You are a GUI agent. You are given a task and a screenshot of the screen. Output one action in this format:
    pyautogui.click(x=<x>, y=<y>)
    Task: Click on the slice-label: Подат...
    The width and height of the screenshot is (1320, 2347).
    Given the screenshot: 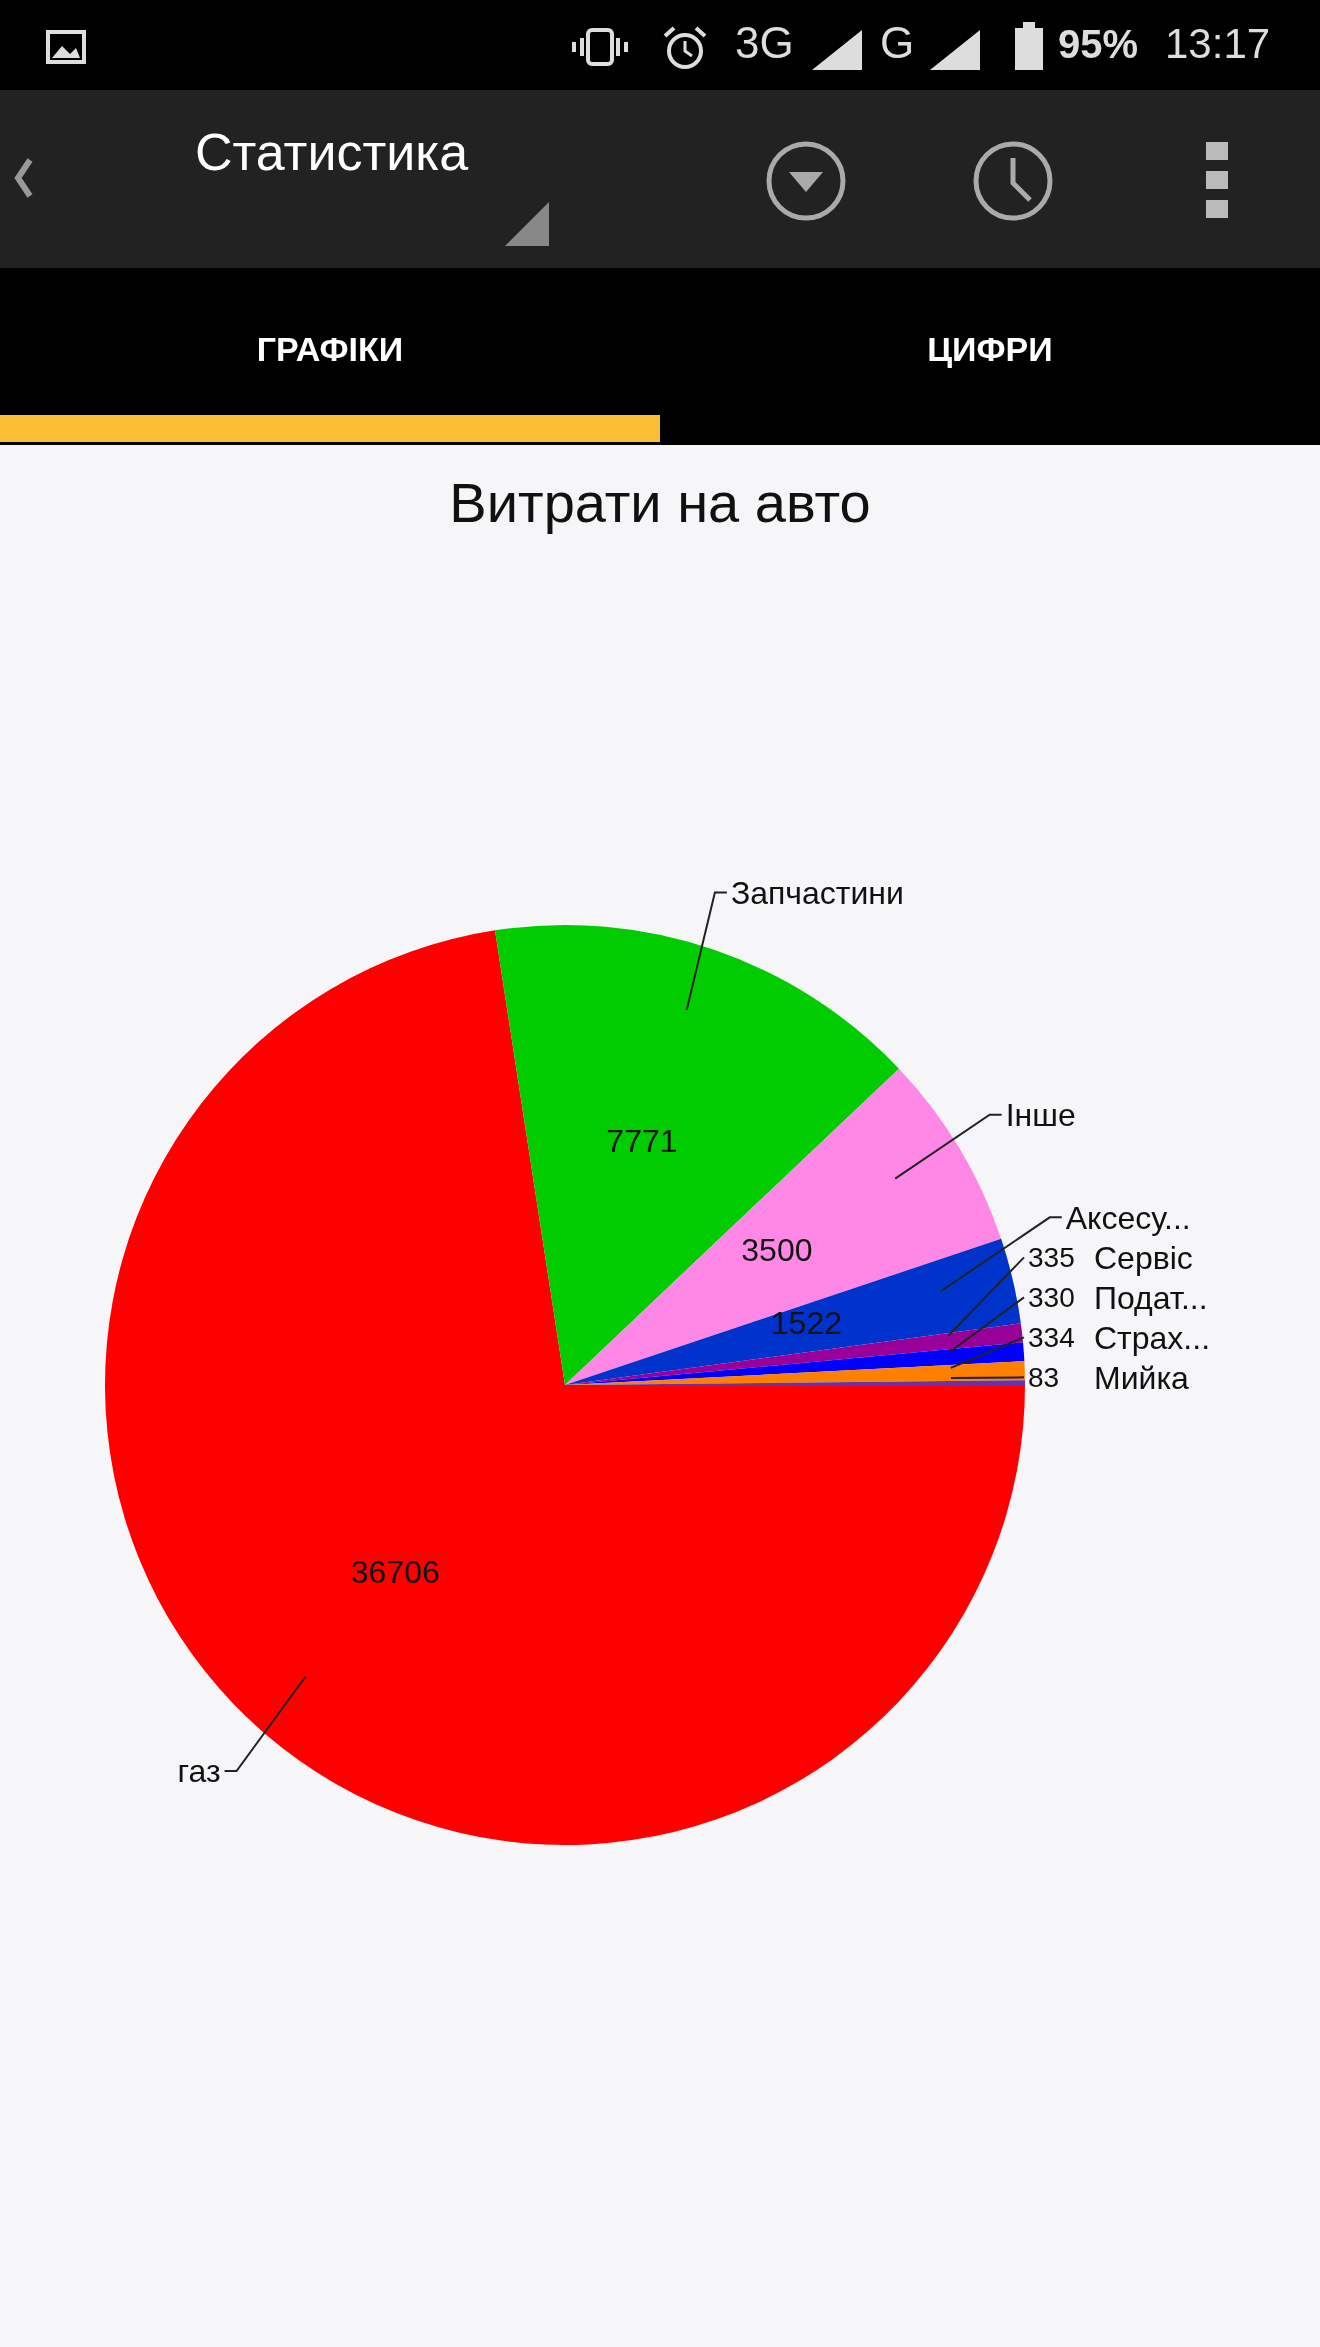 What is the action you would take?
    pyautogui.click(x=1151, y=1297)
    